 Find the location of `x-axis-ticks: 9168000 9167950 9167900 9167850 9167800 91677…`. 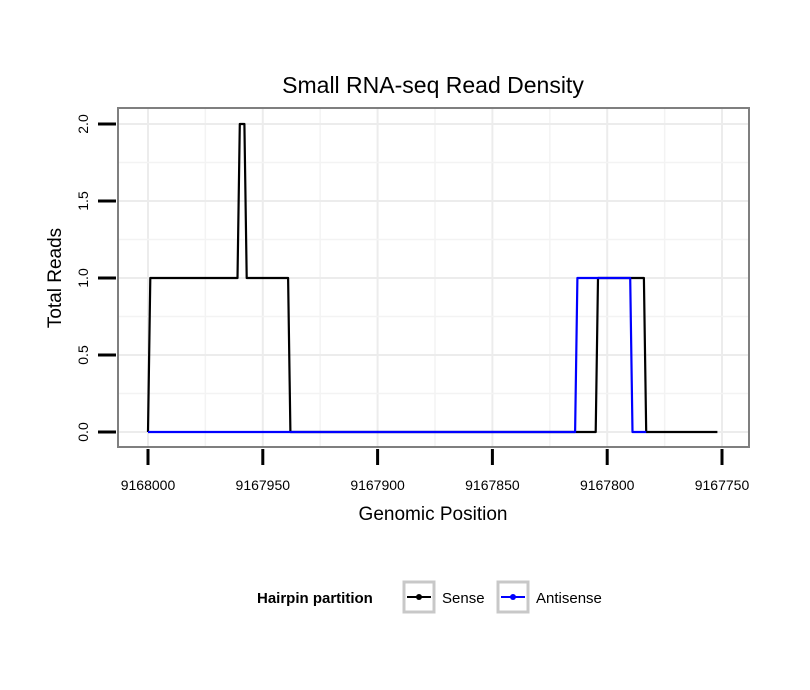

x-axis-ticks: 9168000 9167950 9167900 9167850 9167800 91677… is located at coordinates (435, 471).